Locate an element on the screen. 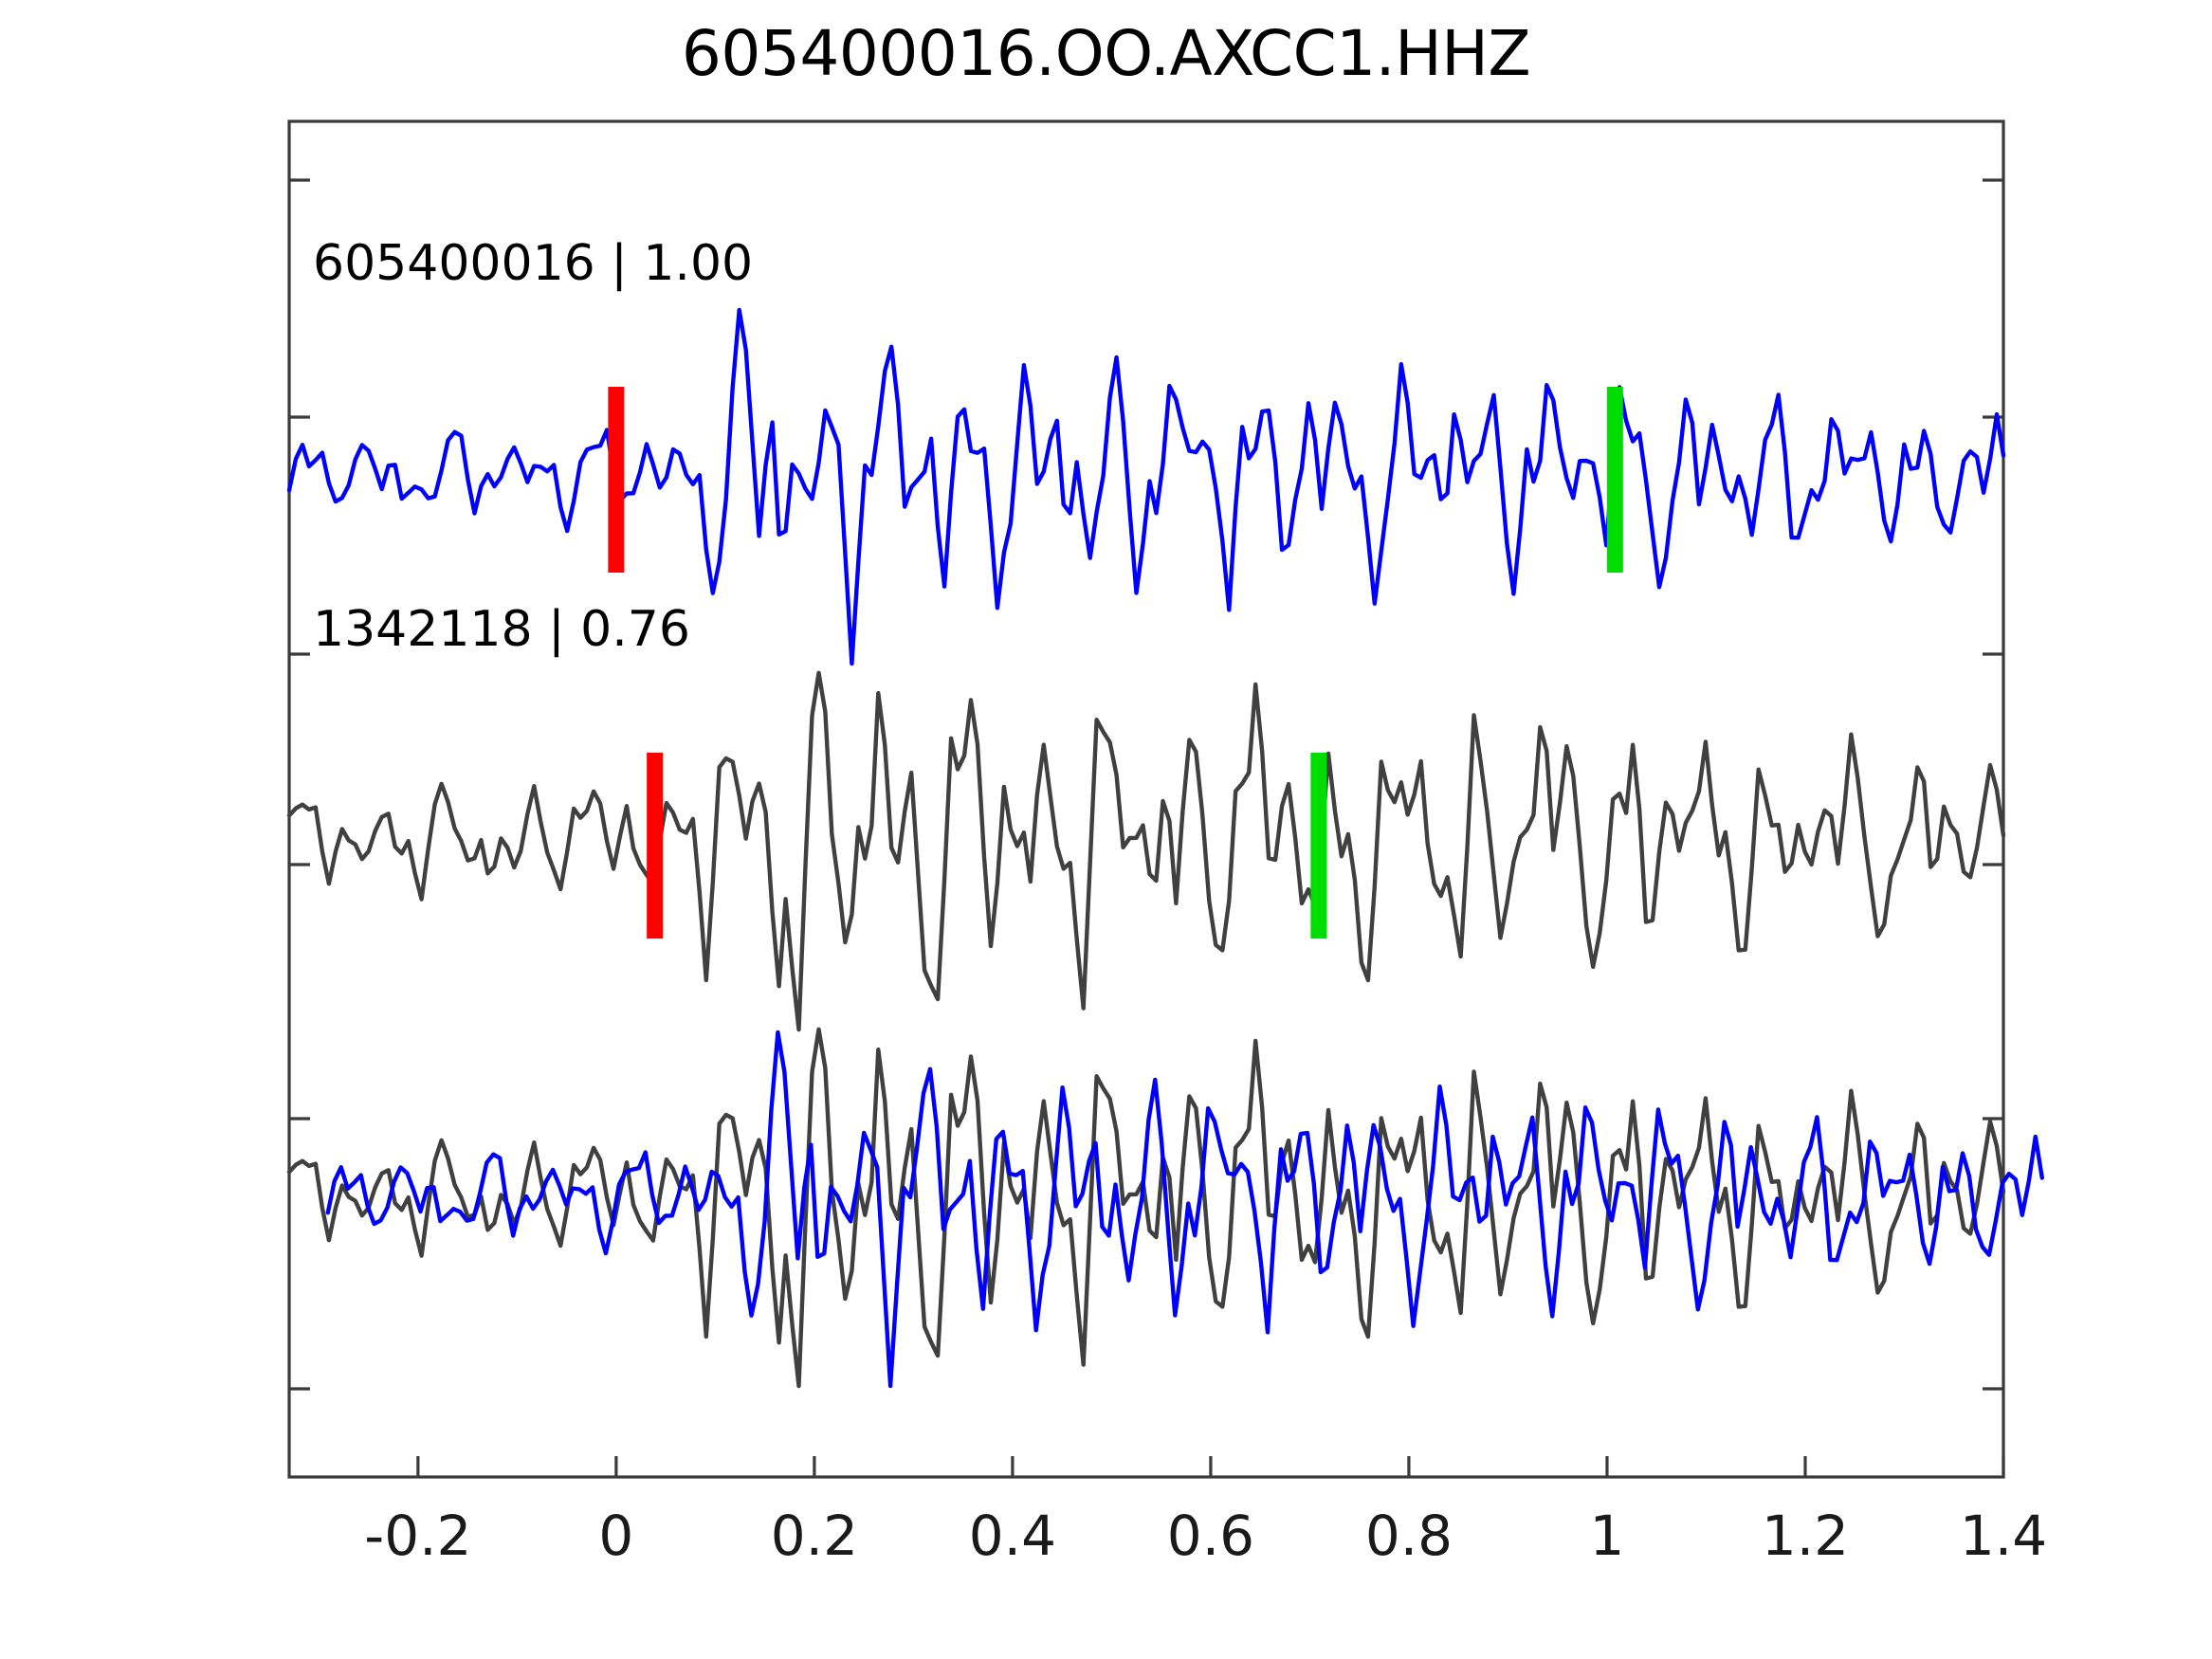 The height and width of the screenshot is (1659, 2212). x-axis-ticks: -0.2 0 0.2 0.4 0.6 0.8 1 1.2 1.4 is located at coordinates (1205, 1512).